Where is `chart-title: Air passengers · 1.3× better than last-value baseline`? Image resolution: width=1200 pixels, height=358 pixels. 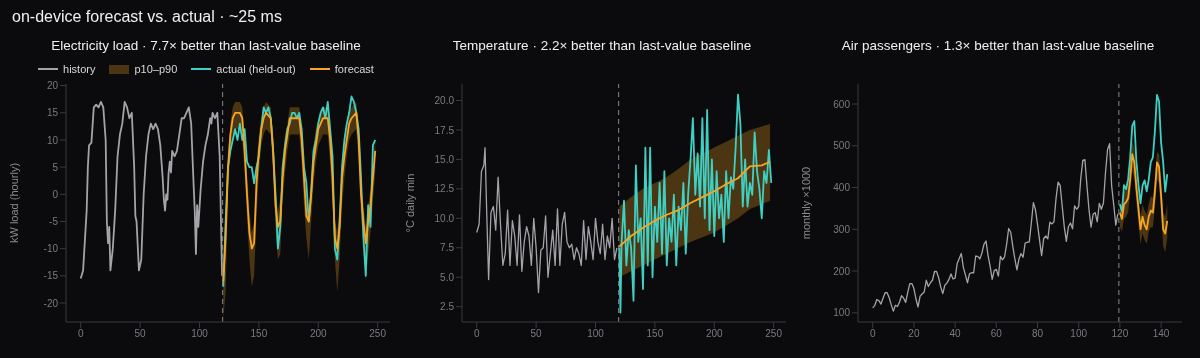
chart-title: Air passengers · 1.3× better than last-value baseline is located at coordinates (998, 46).